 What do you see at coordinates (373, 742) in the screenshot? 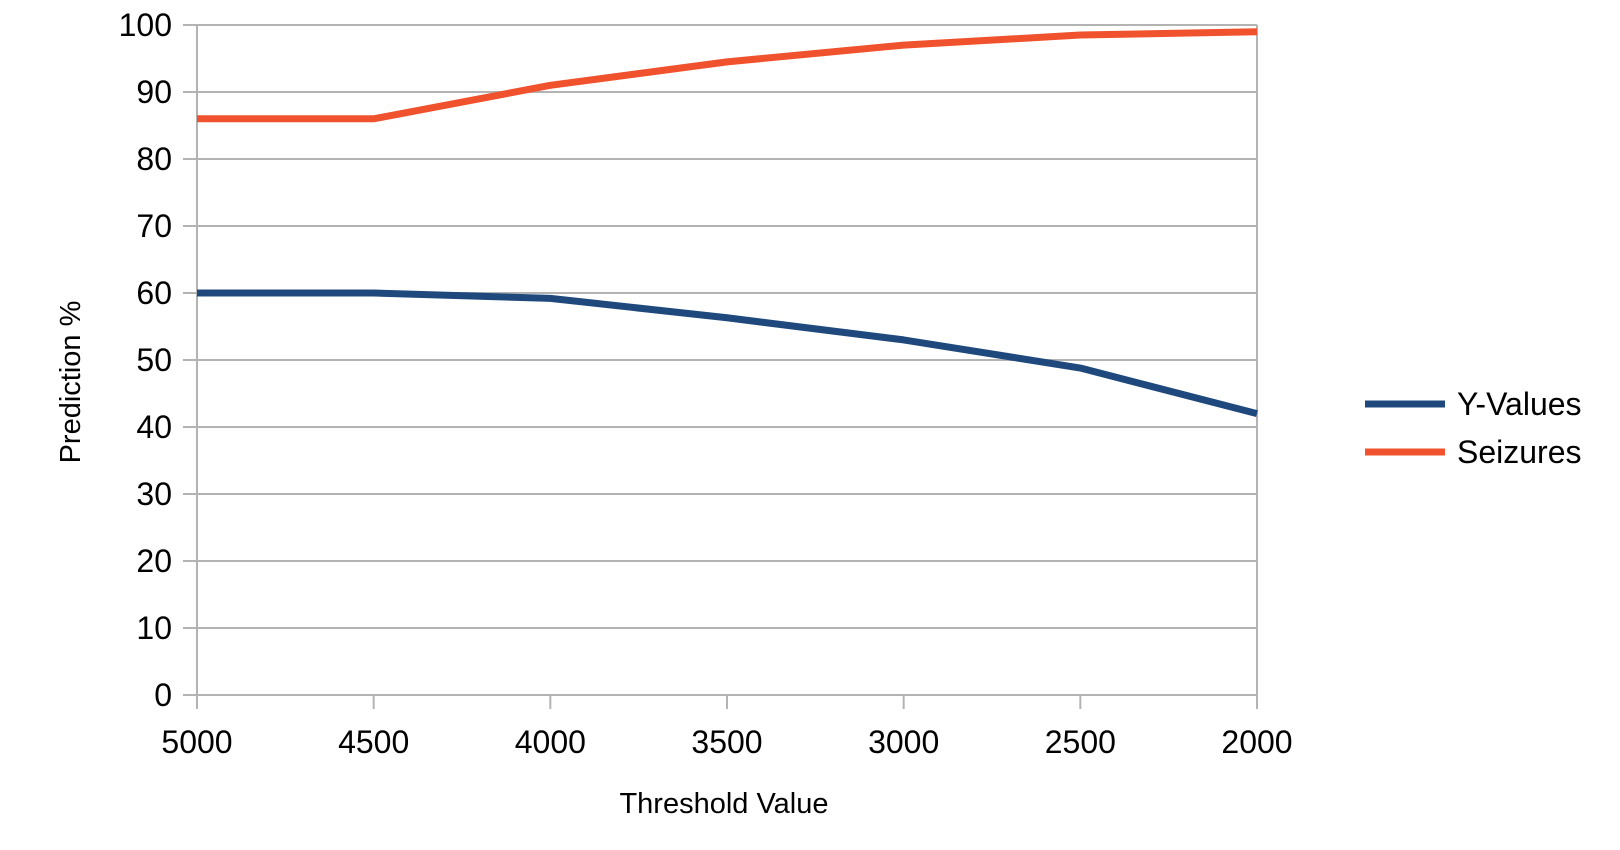
I see `x-tick-label: 4500` at bounding box center [373, 742].